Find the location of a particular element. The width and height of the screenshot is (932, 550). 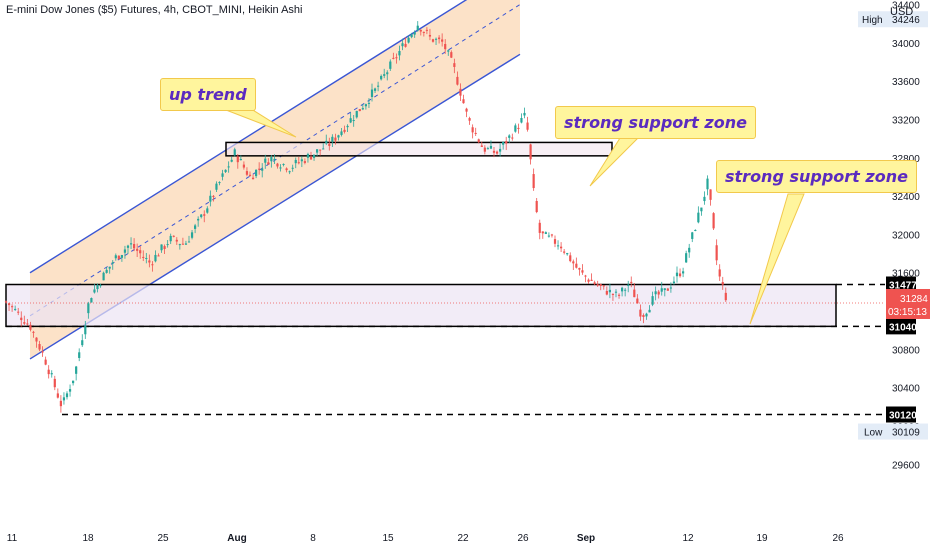

support-zone-upper is located at coordinates (419, 149).